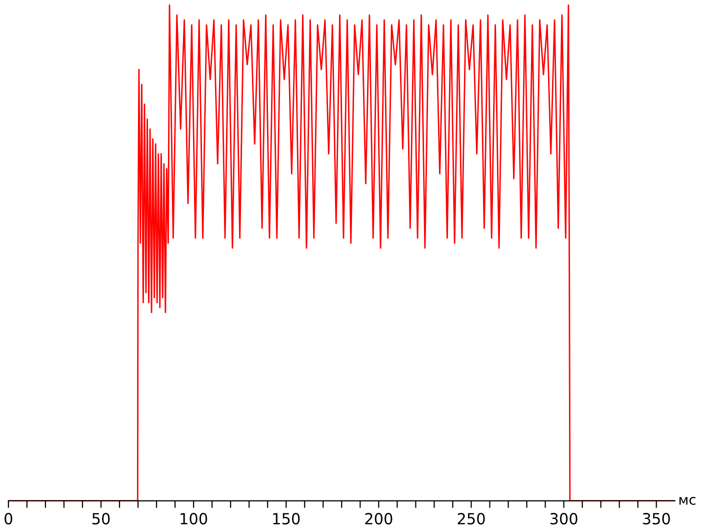 The height and width of the screenshot is (530, 703). I want to click on x-tick-label: 350, so click(656, 518).